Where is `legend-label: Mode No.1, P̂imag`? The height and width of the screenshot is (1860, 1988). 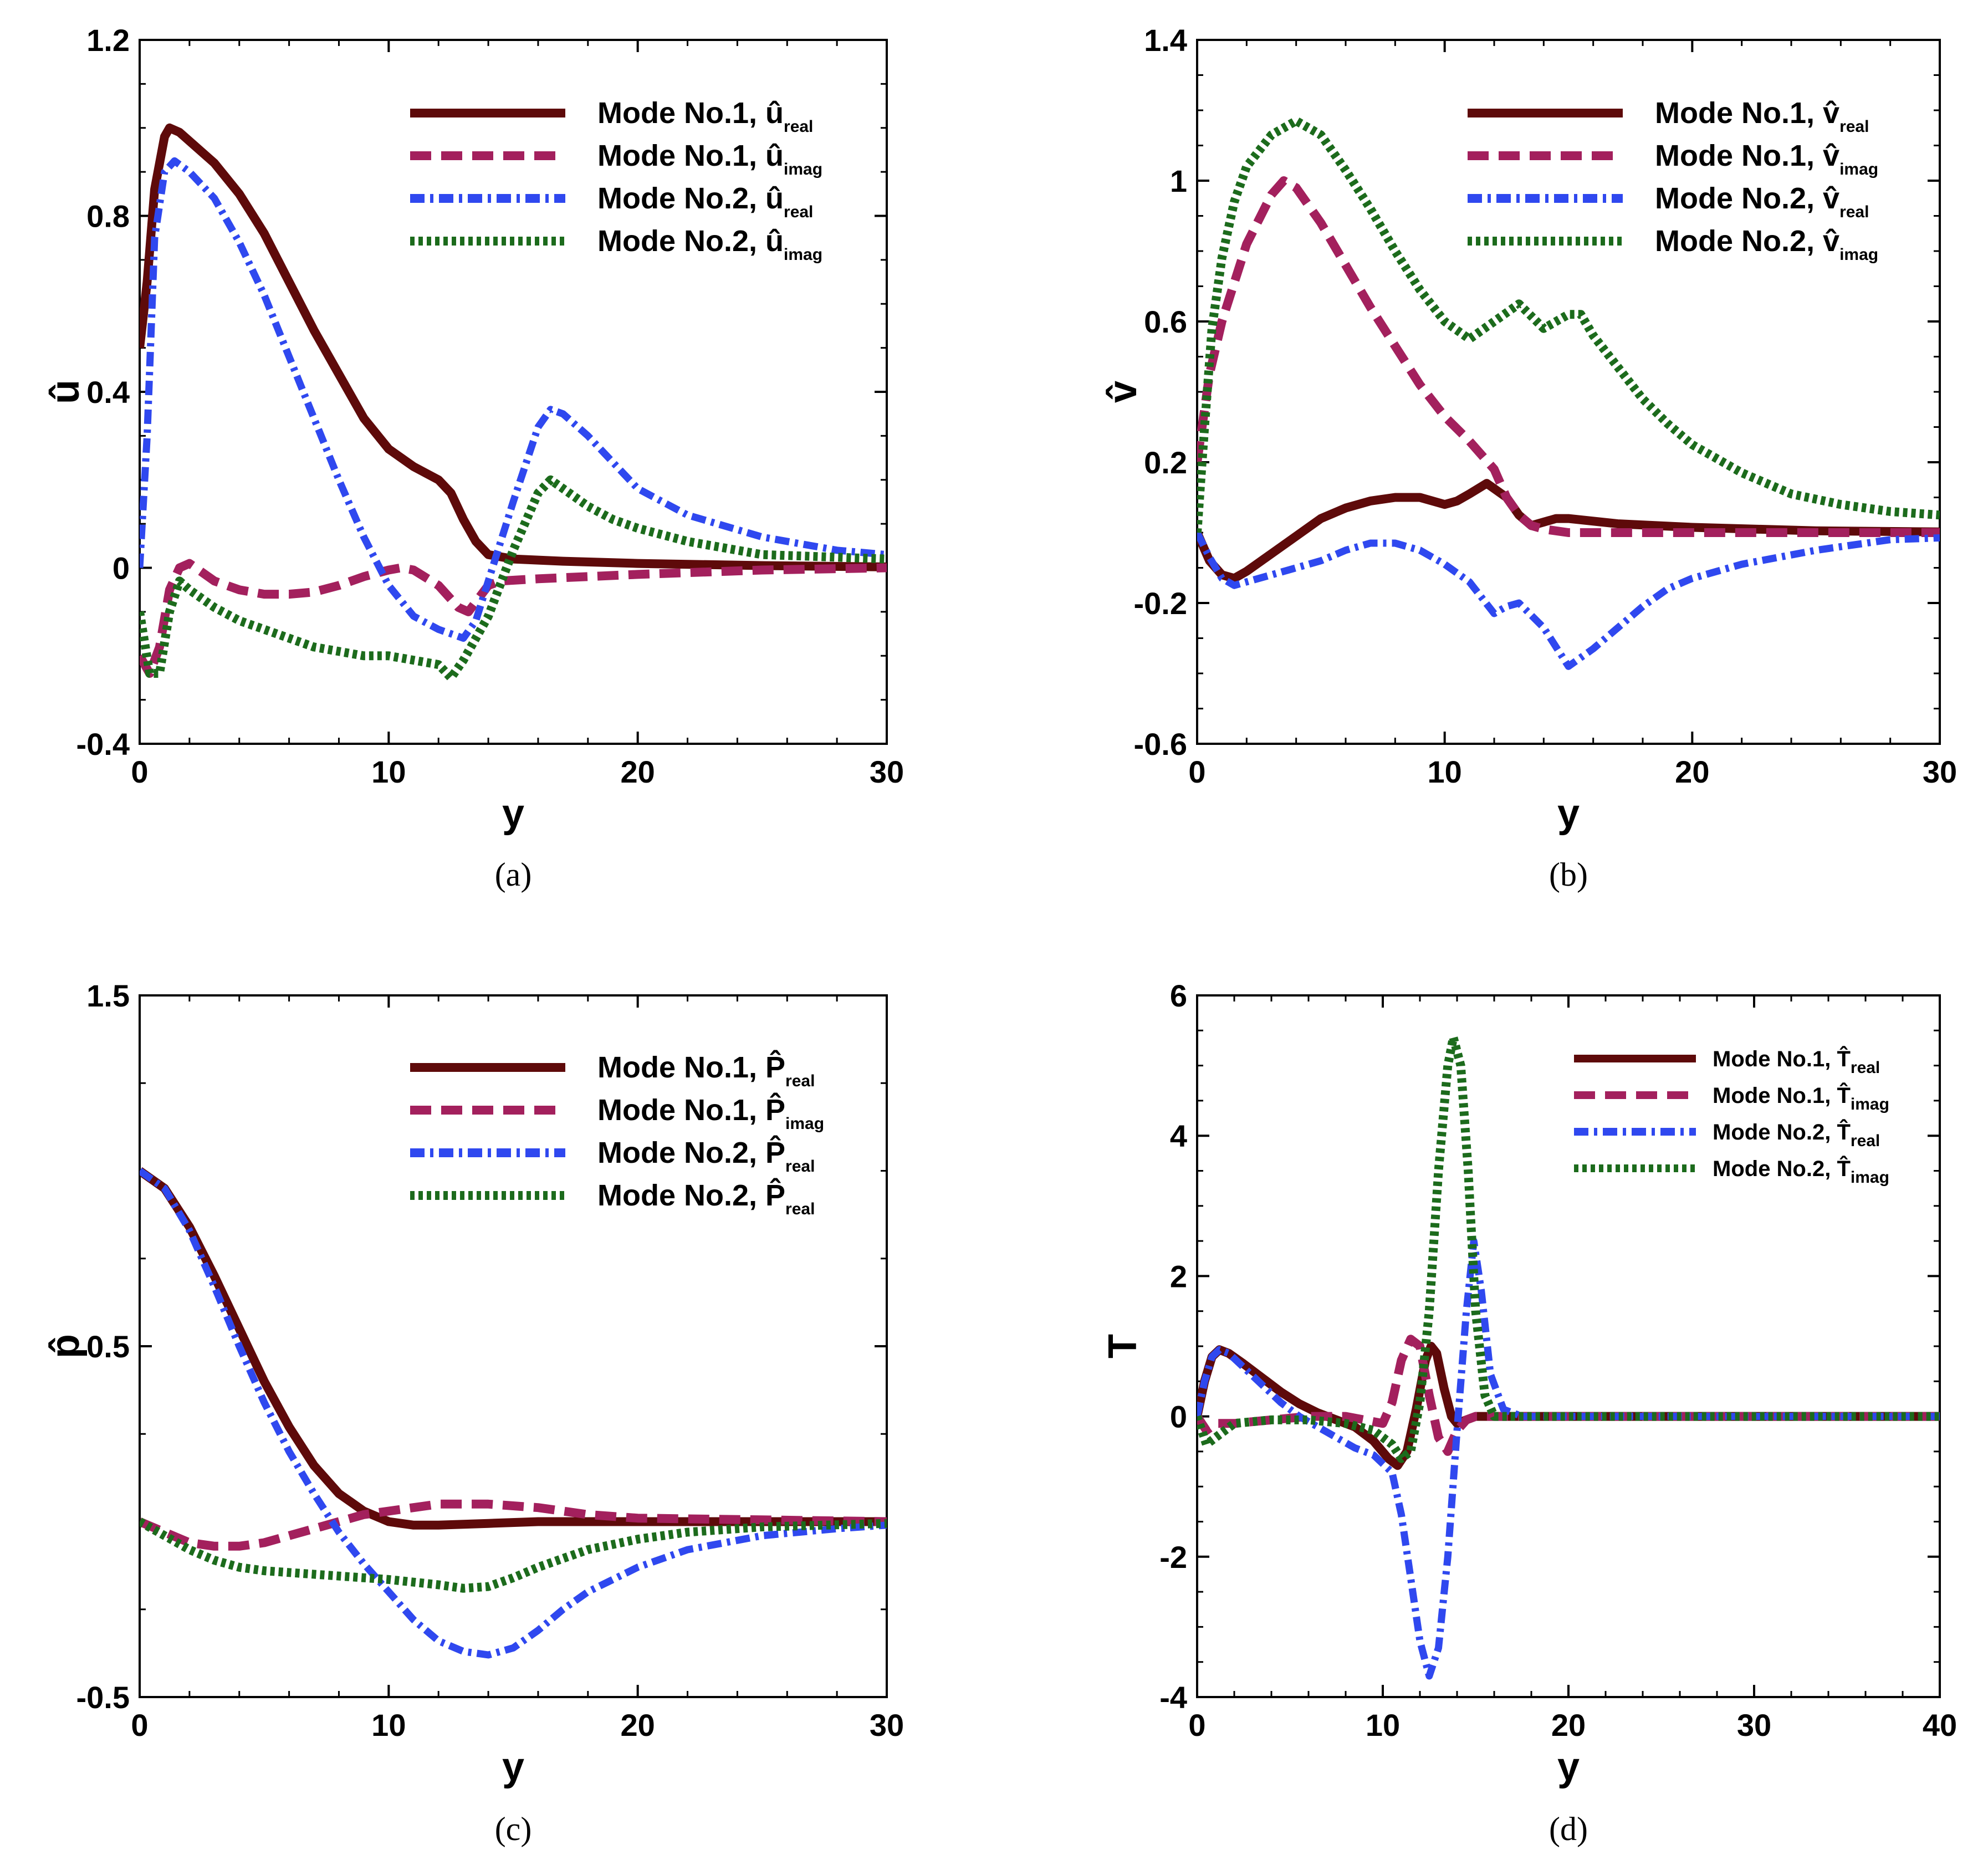 legend-label: Mode No.1, P̂imag is located at coordinates (711, 1113).